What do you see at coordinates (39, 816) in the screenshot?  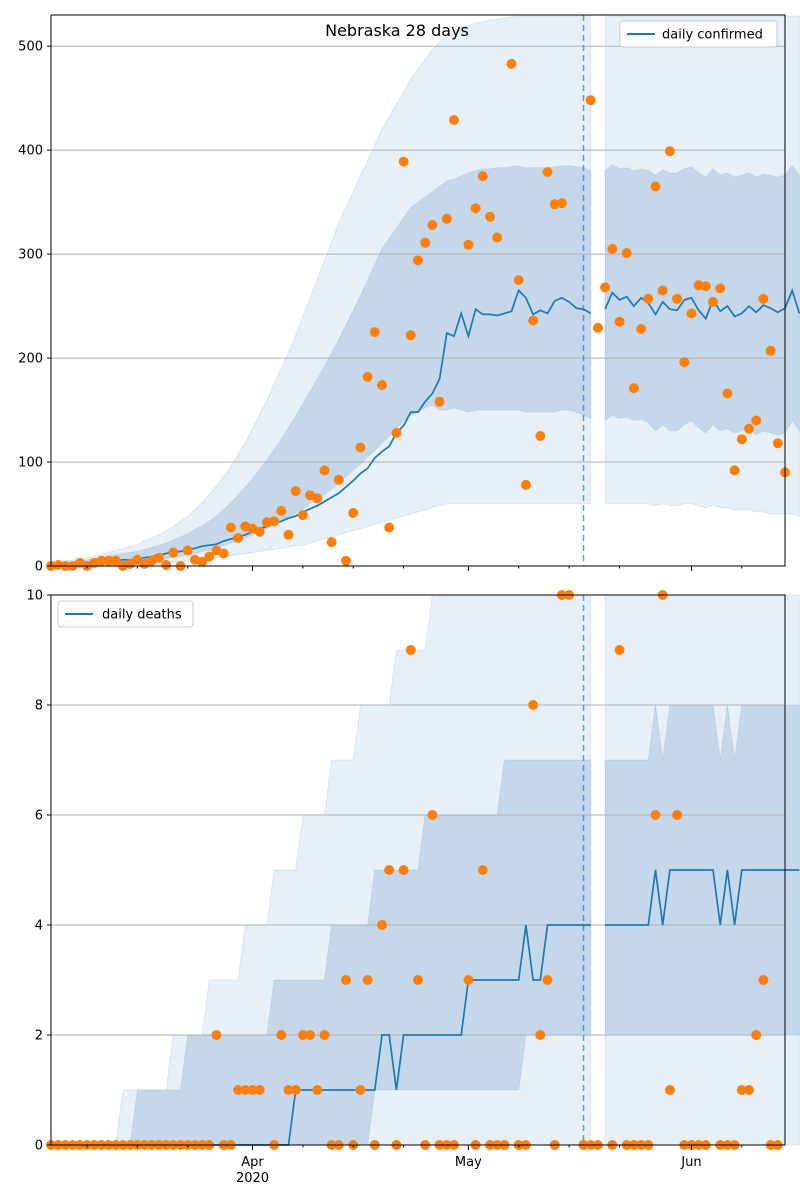 I see `y-tick-label: 6` at bounding box center [39, 816].